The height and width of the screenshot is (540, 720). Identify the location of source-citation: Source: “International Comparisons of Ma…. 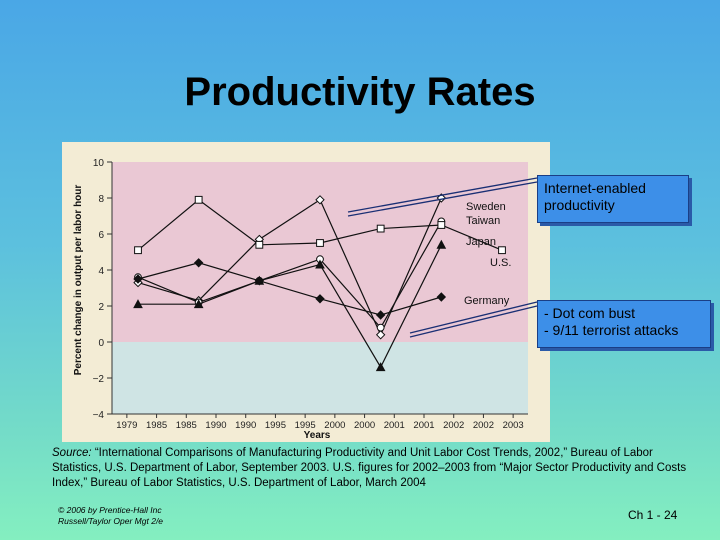
(372, 468).